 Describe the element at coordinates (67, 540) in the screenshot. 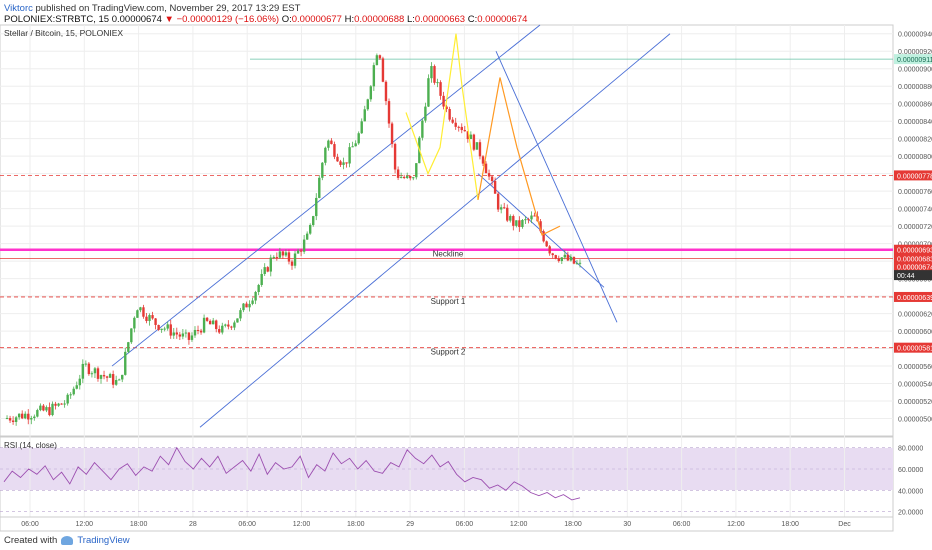

I see `tradingview-logo-icon` at that location.